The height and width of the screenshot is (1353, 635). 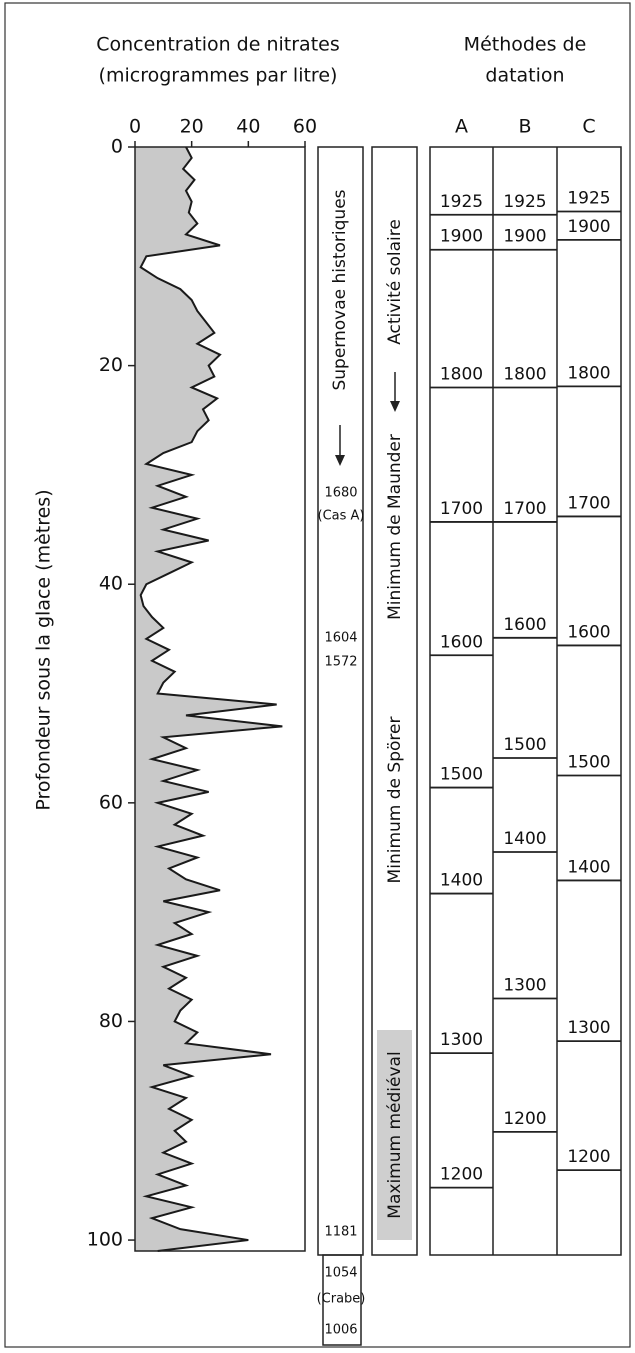 What do you see at coordinates (218, 45) in the screenshot?
I see `chart-title: Concentration de nitrates` at bounding box center [218, 45].